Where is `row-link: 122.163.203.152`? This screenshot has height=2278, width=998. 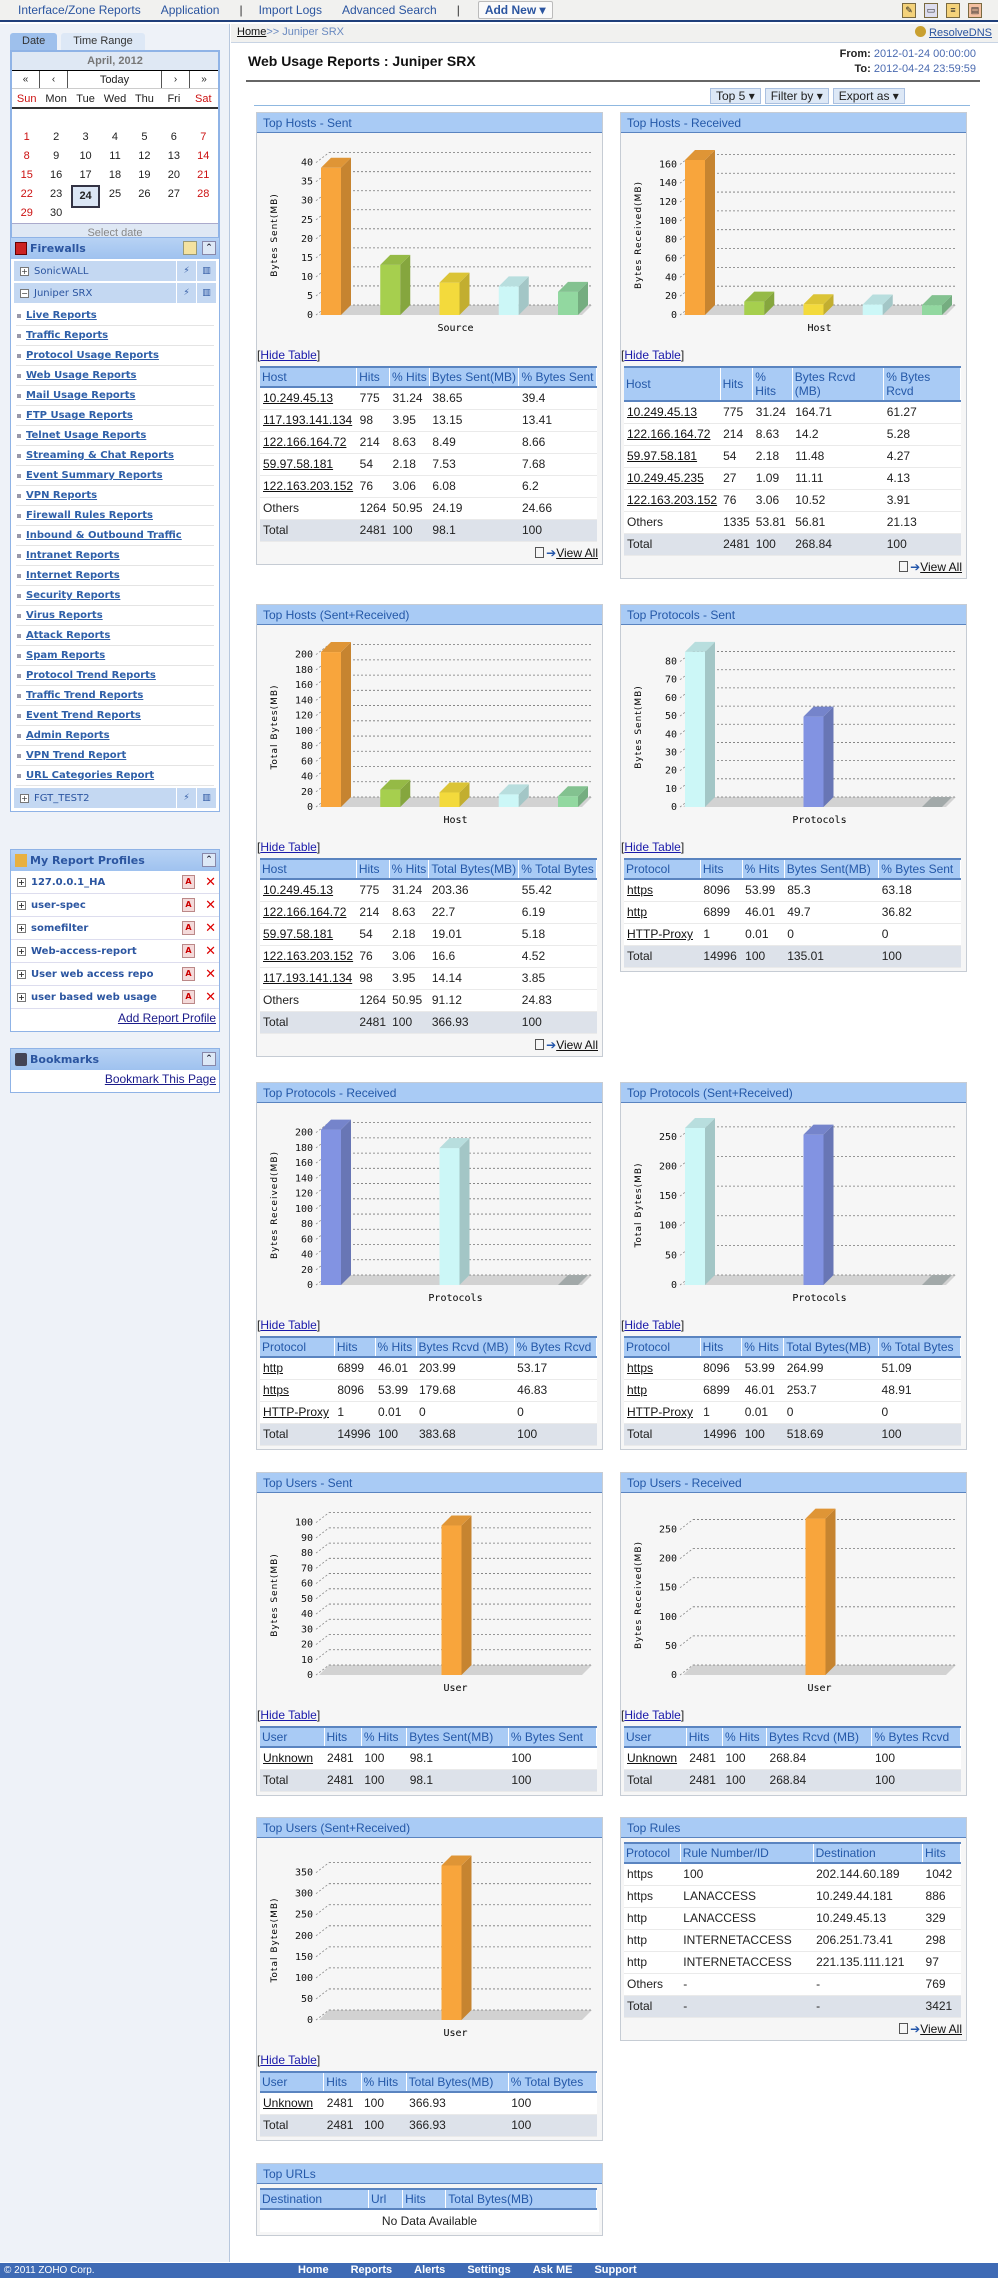 row-link: 122.163.203.152 is located at coordinates (308, 956).